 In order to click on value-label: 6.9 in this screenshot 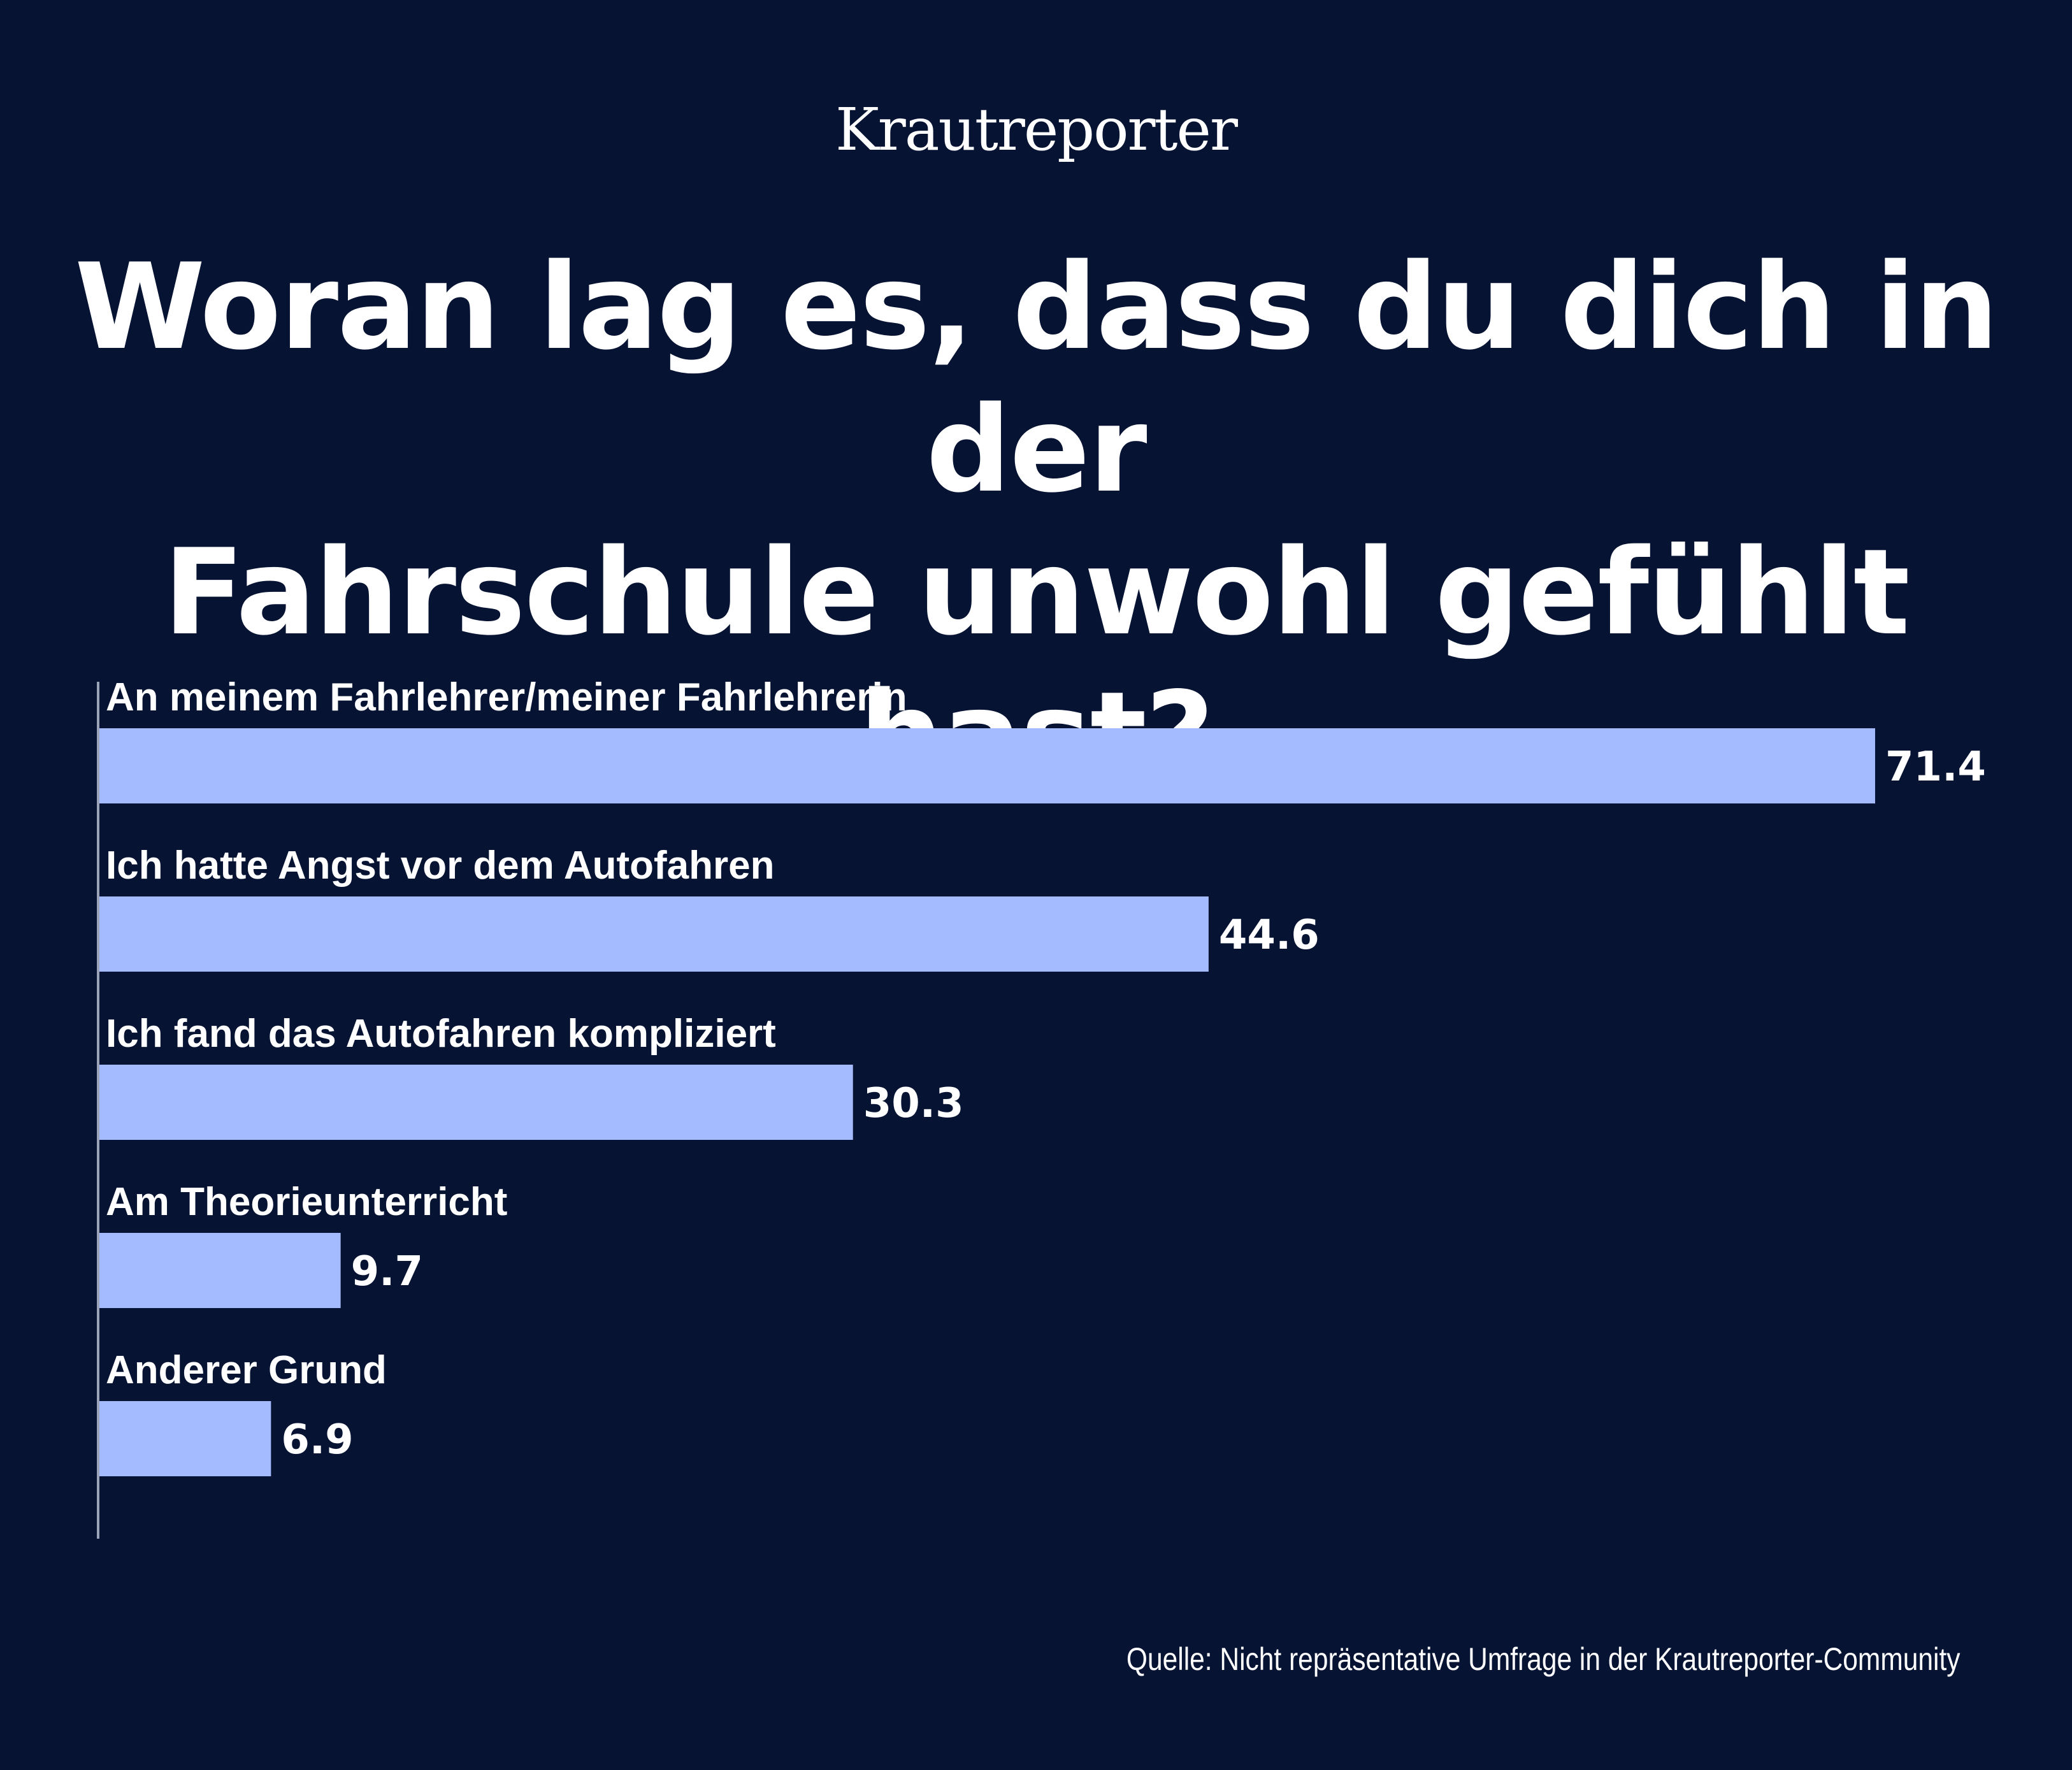, I will do `click(317, 1440)`.